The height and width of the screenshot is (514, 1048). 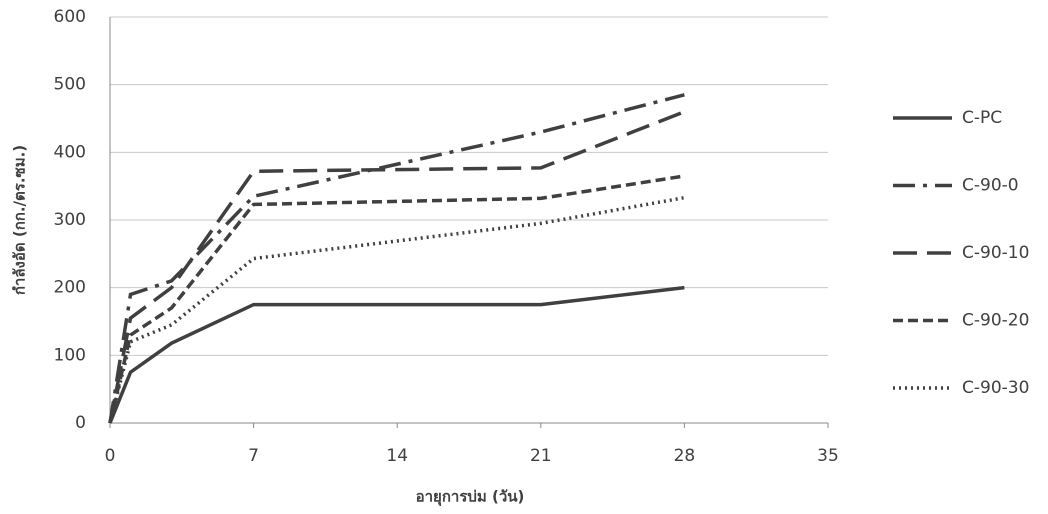 I want to click on legend-label: C-PC, so click(x=982, y=118).